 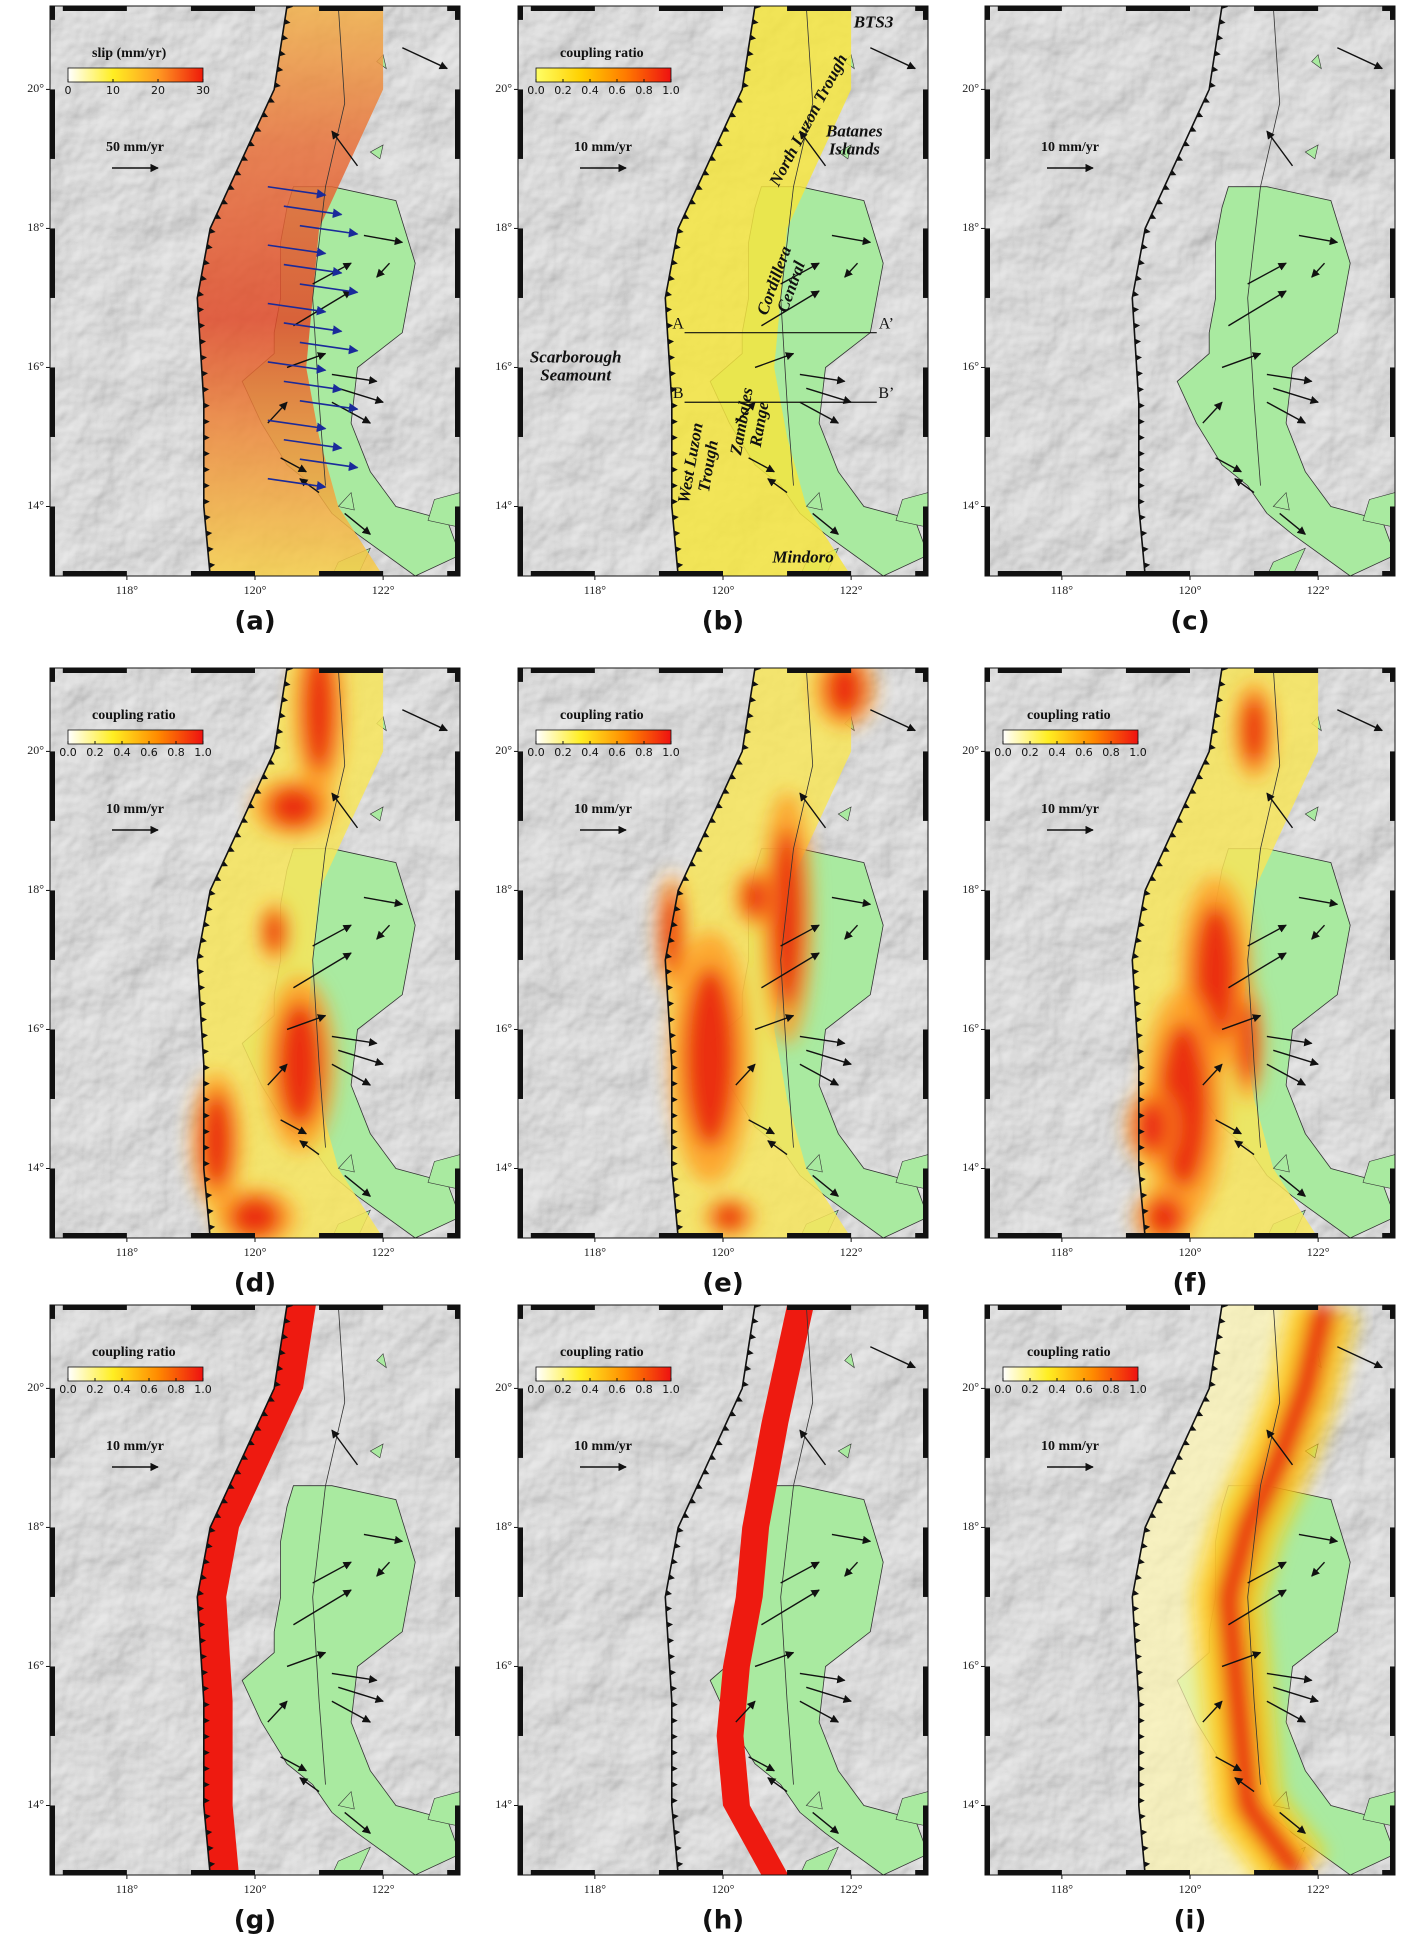 What do you see at coordinates (765, 1590) in the screenshot?
I see `coupling-band` at bounding box center [765, 1590].